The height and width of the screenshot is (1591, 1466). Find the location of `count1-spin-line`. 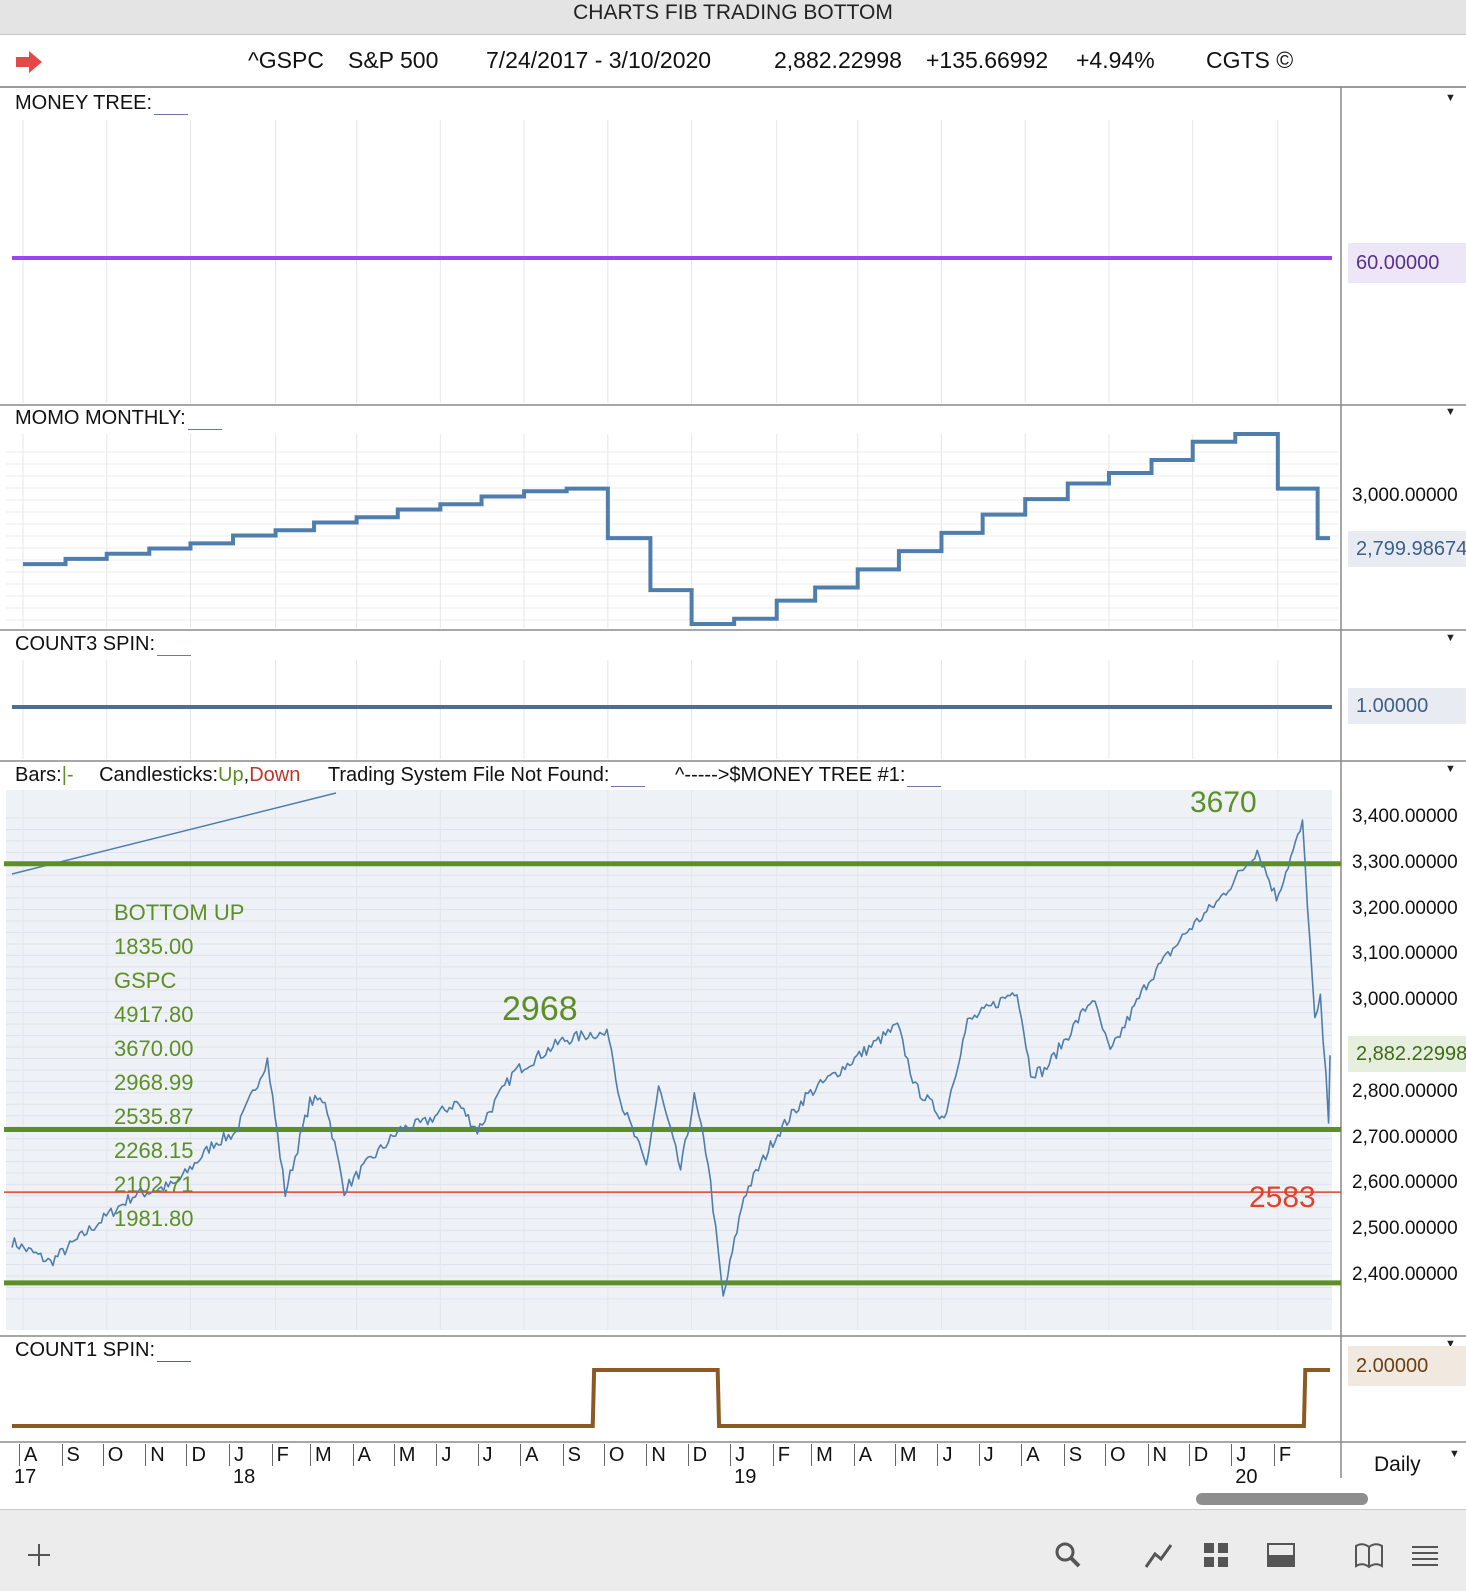

count1-spin-line is located at coordinates (671, 1398).